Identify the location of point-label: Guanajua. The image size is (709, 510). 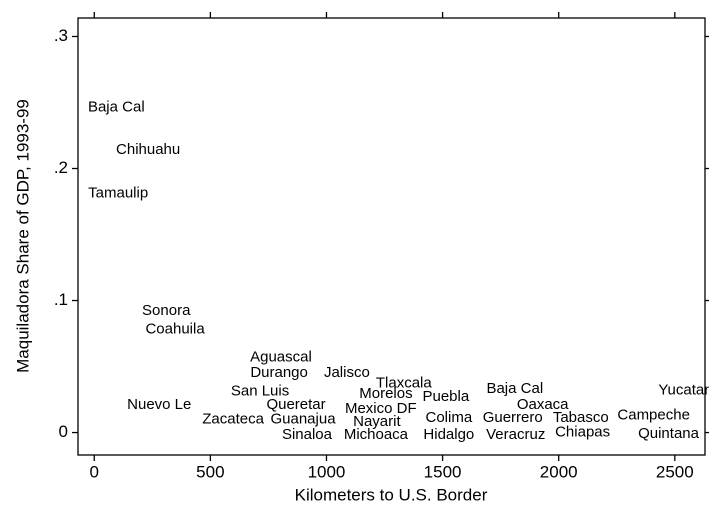
(303, 418).